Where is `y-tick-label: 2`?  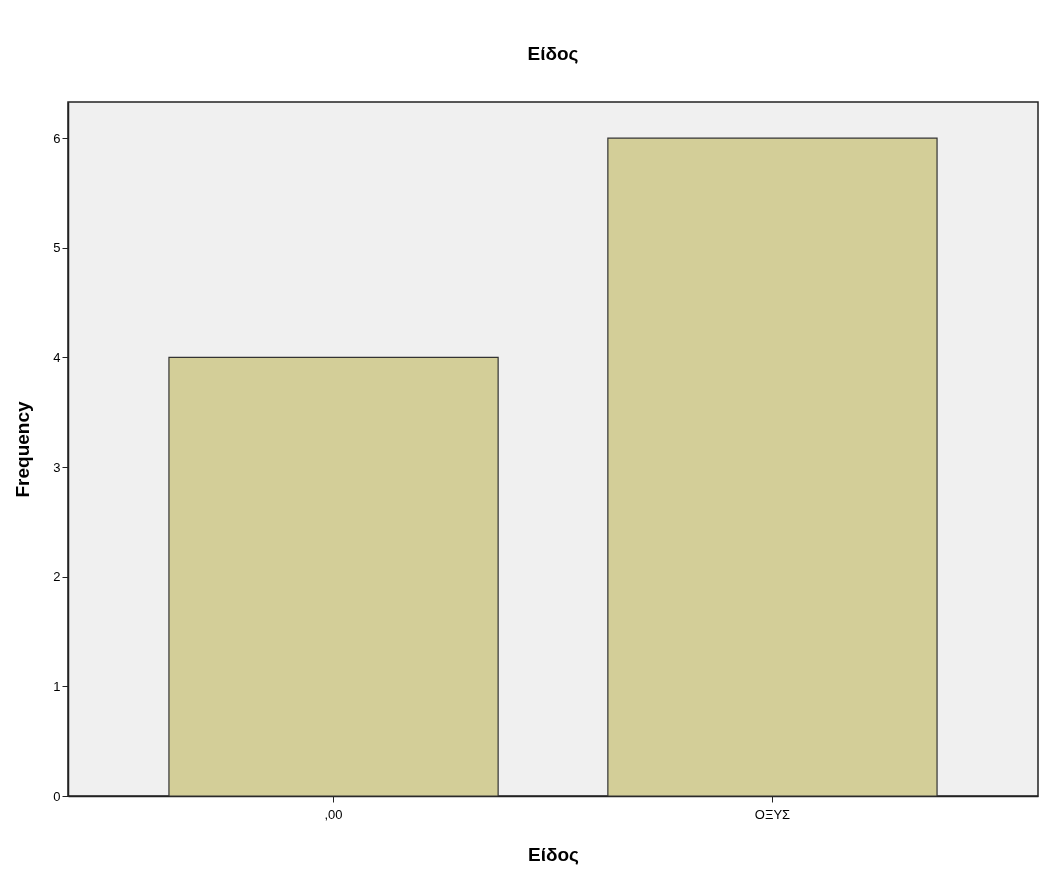 y-tick-label: 2 is located at coordinates (57, 577).